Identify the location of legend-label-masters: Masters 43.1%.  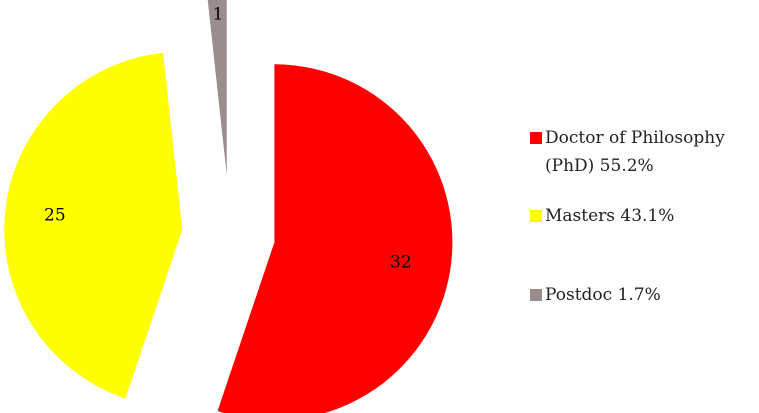
(610, 216).